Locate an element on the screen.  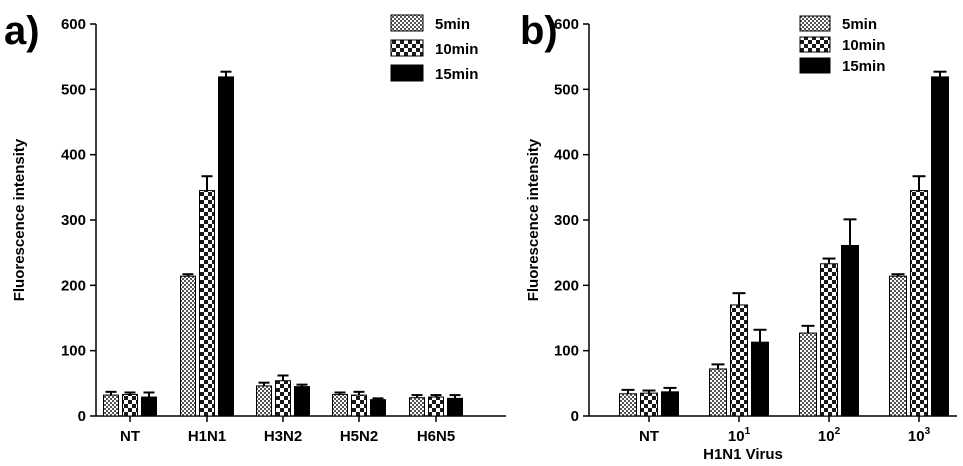
x-tick-label: H1N1 is located at coordinates (207, 436).